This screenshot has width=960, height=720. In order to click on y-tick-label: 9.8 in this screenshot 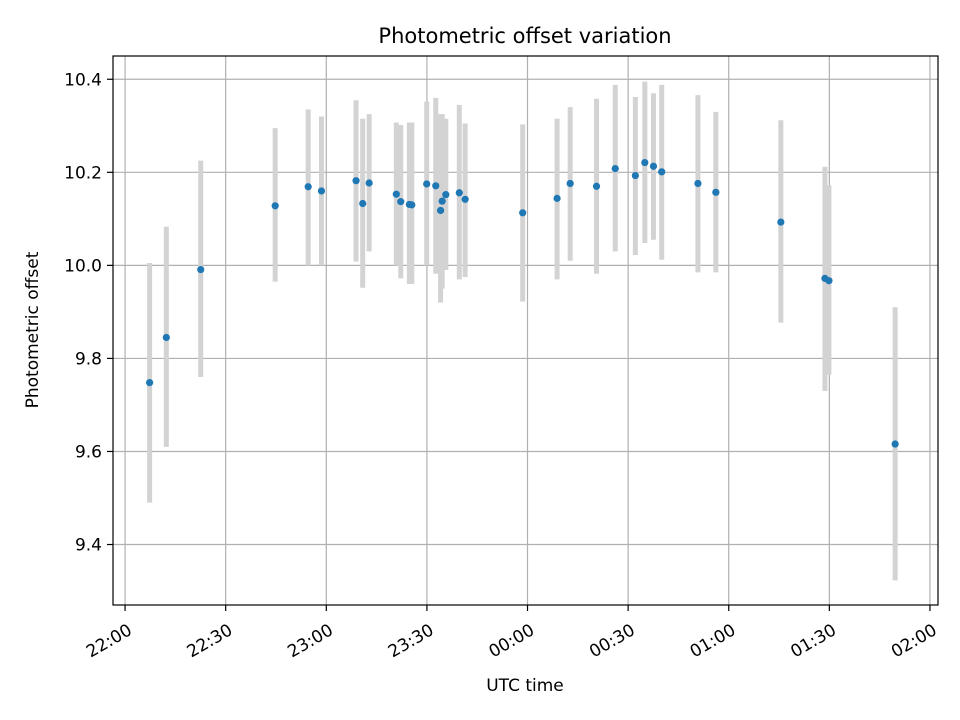, I will do `click(88, 359)`.